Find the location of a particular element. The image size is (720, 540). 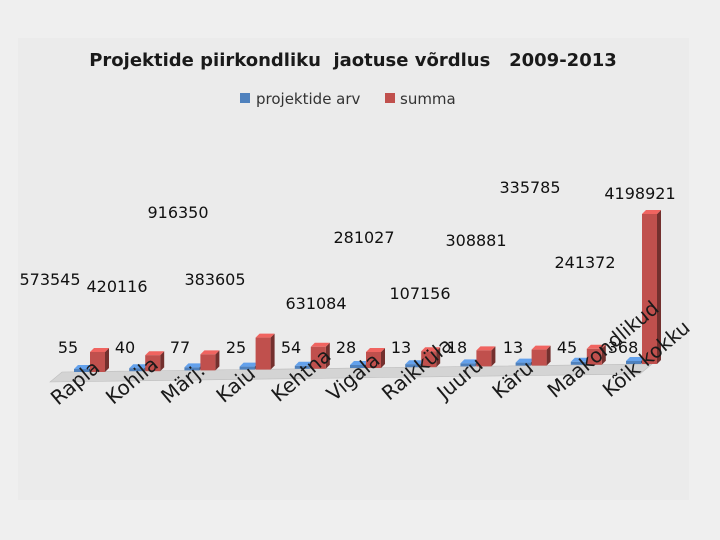

bar-sum-7-side is located at coordinates (493, 356).